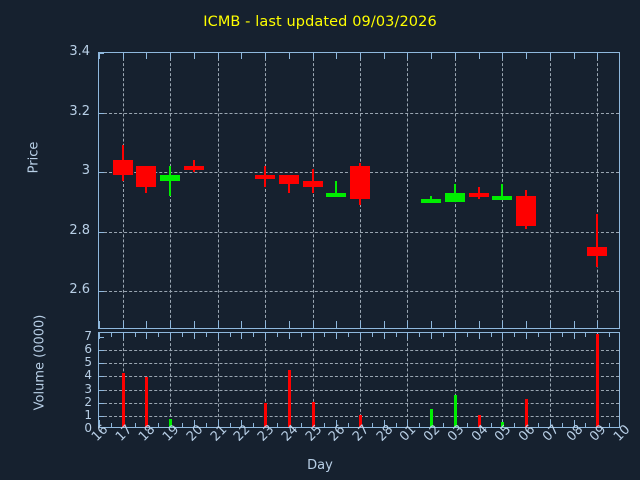 Image resolution: width=640 pixels, height=480 pixels. What do you see at coordinates (79, 111) in the screenshot?
I see `price-tick-label: 3.2` at bounding box center [79, 111].